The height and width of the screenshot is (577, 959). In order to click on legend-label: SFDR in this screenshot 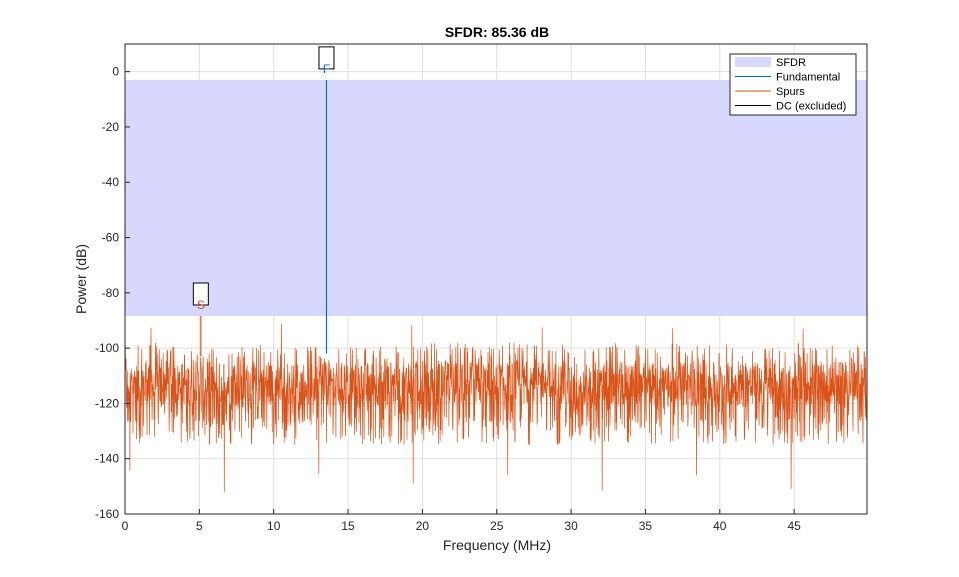, I will do `click(791, 63)`.